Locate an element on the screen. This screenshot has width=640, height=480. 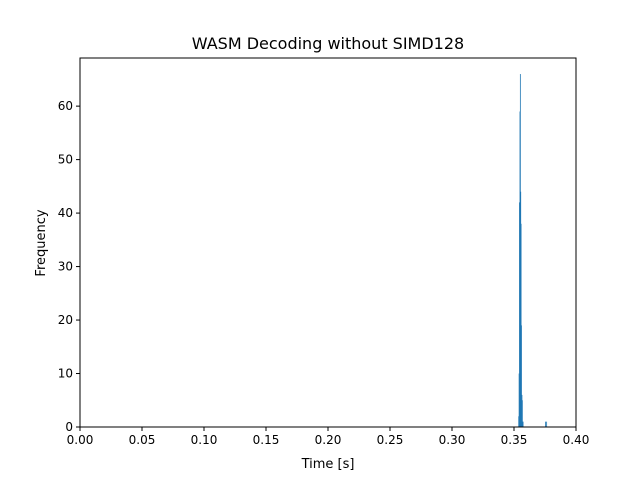
x-tick-label: 0.25 is located at coordinates (390, 440).